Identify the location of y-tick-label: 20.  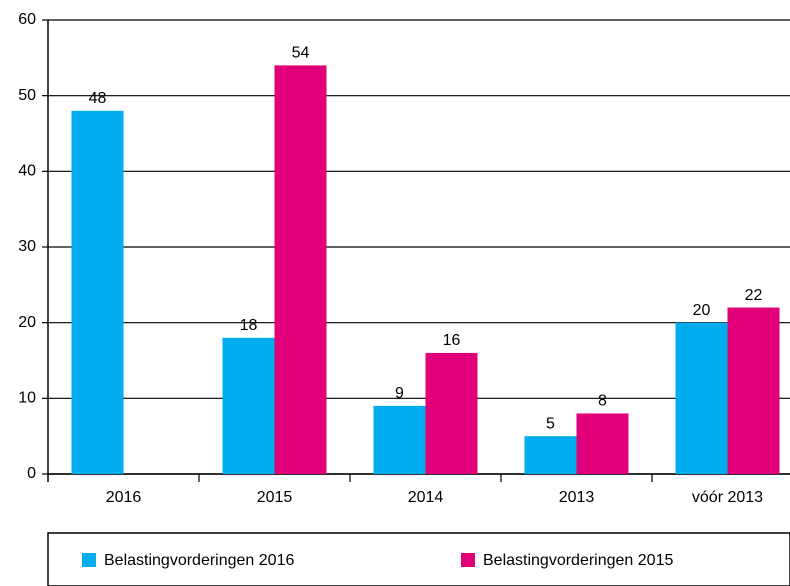
(27, 322).